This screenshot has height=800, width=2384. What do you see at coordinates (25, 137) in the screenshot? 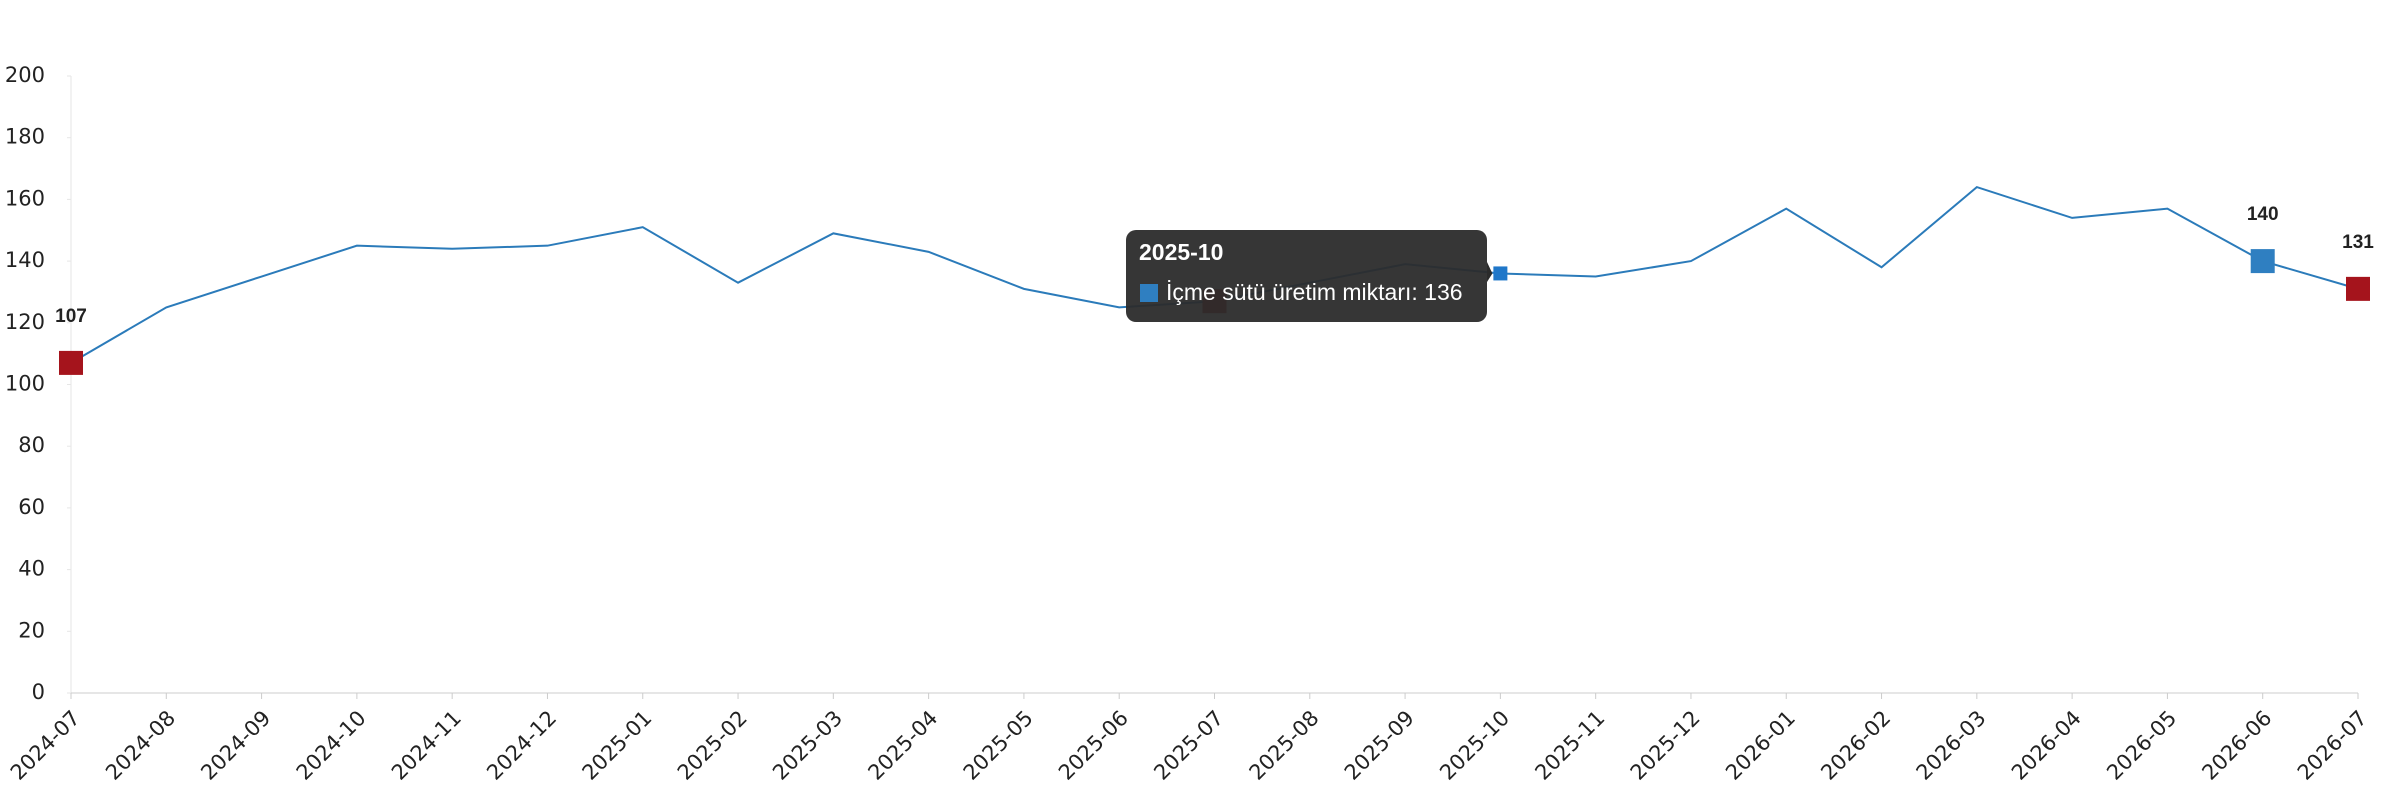
I see `y-tick-label: 180` at bounding box center [25, 137].